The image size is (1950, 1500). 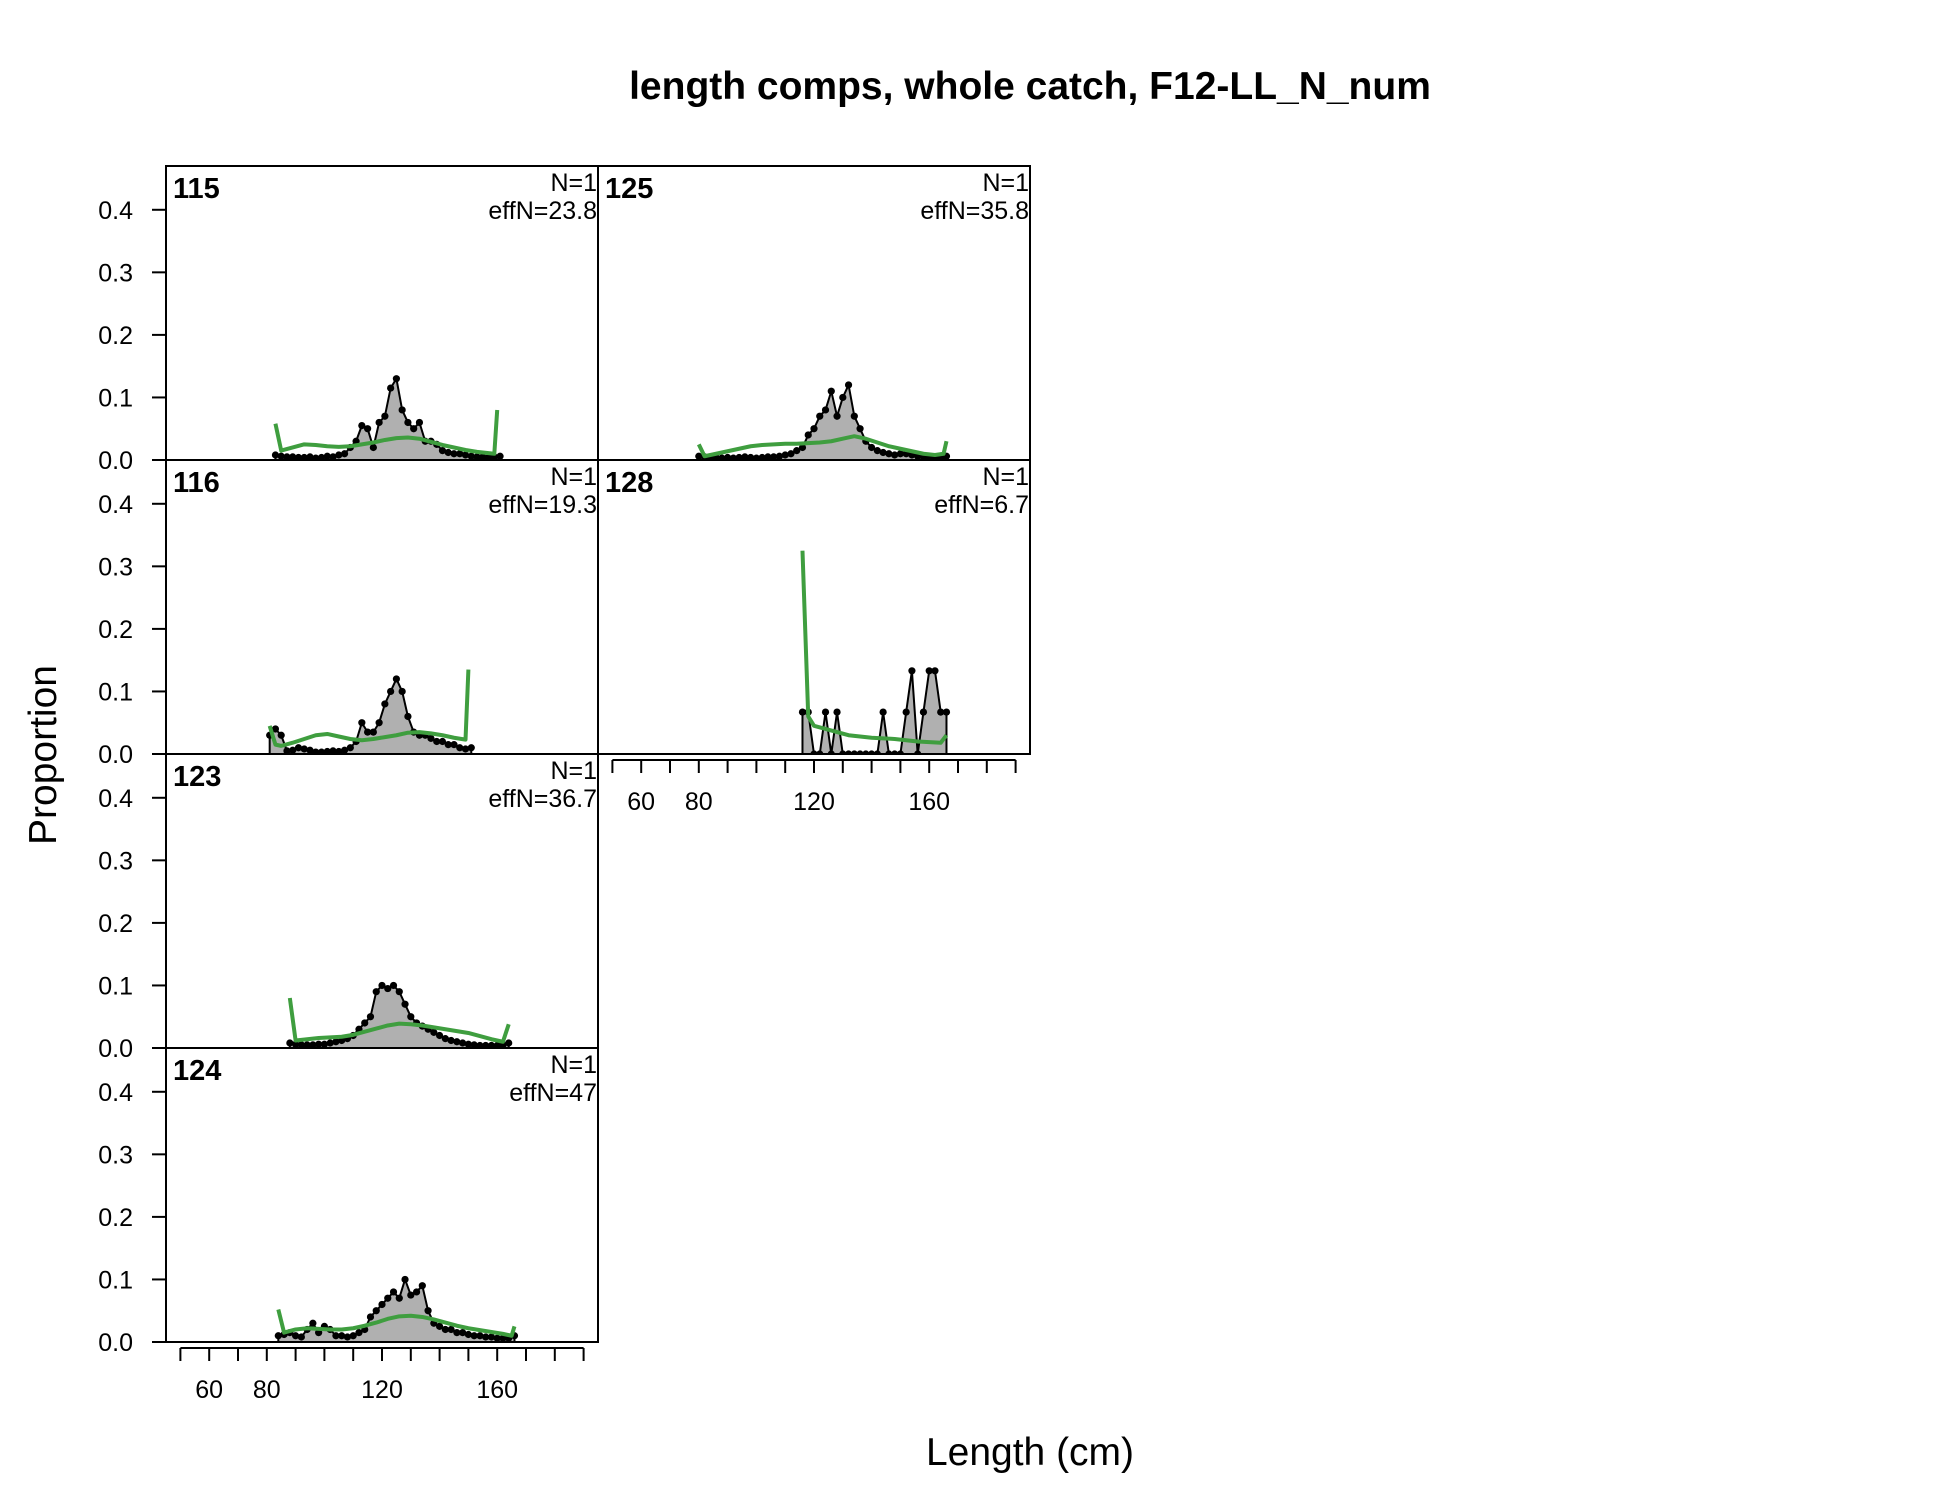 I want to click on y-axis-title: Proportion, so click(x=43, y=755).